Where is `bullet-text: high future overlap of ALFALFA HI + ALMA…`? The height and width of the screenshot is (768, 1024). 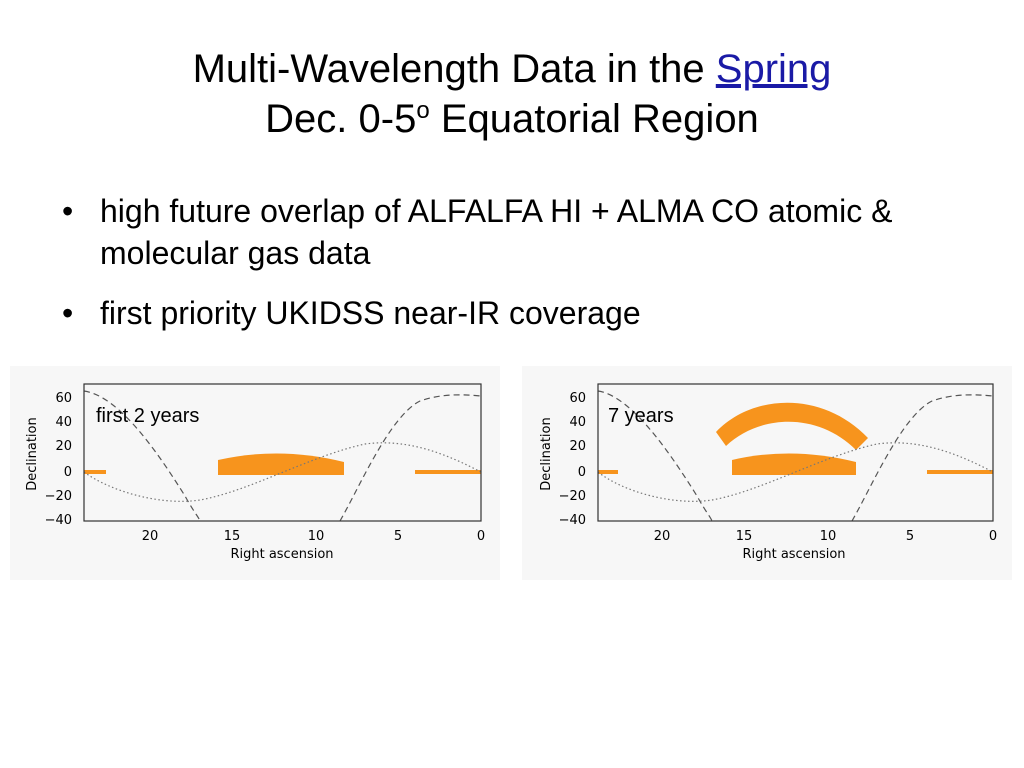 bullet-text: high future overlap of ALFALFA HI + ALMA… is located at coordinates (496, 232).